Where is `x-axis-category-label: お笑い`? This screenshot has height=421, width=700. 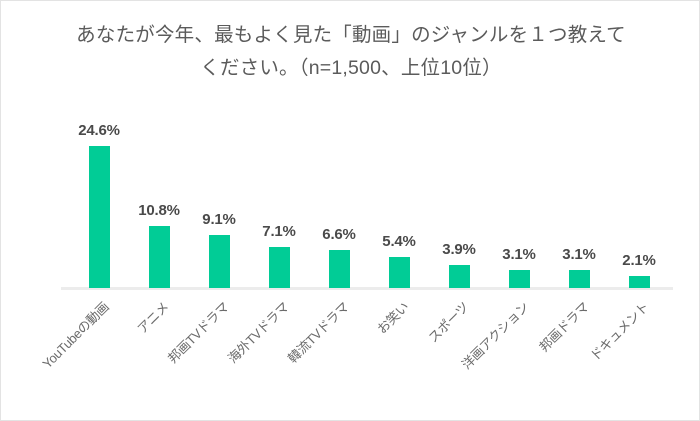
x-axis-category-label: お笑い is located at coordinates (393, 318).